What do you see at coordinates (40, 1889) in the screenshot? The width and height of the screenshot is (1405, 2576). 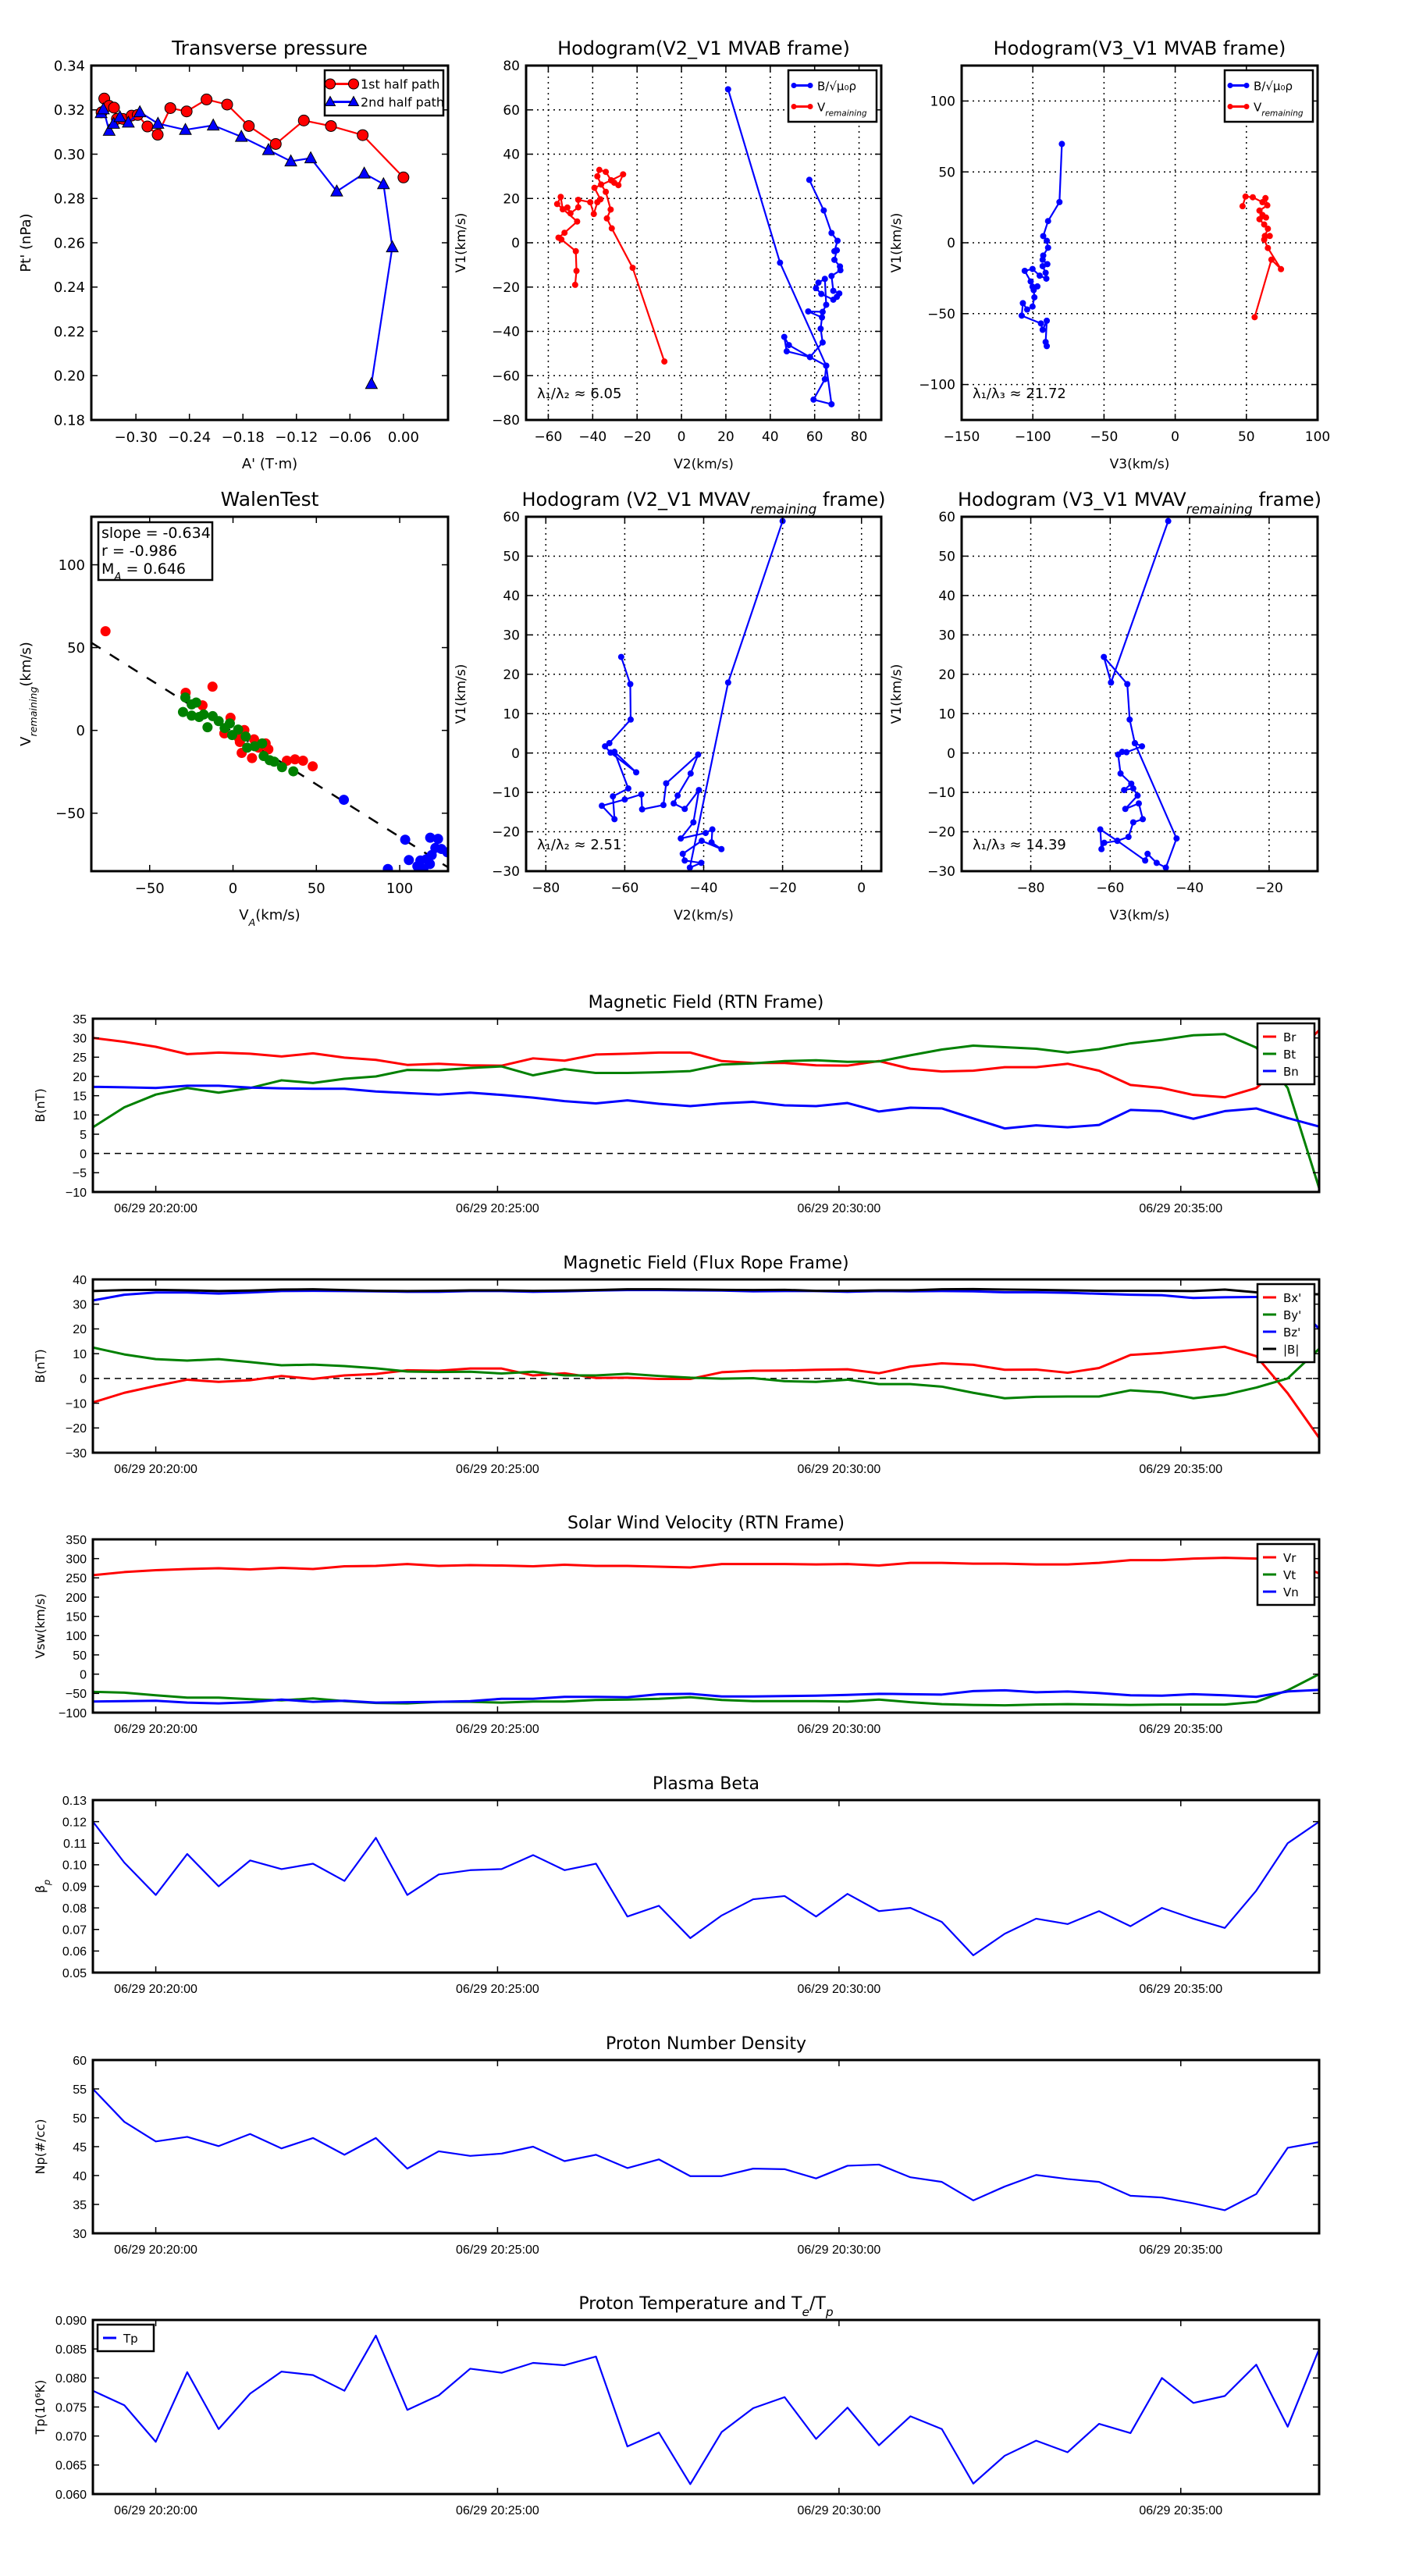 I see `y-axis-label-text: β` at bounding box center [40, 1889].